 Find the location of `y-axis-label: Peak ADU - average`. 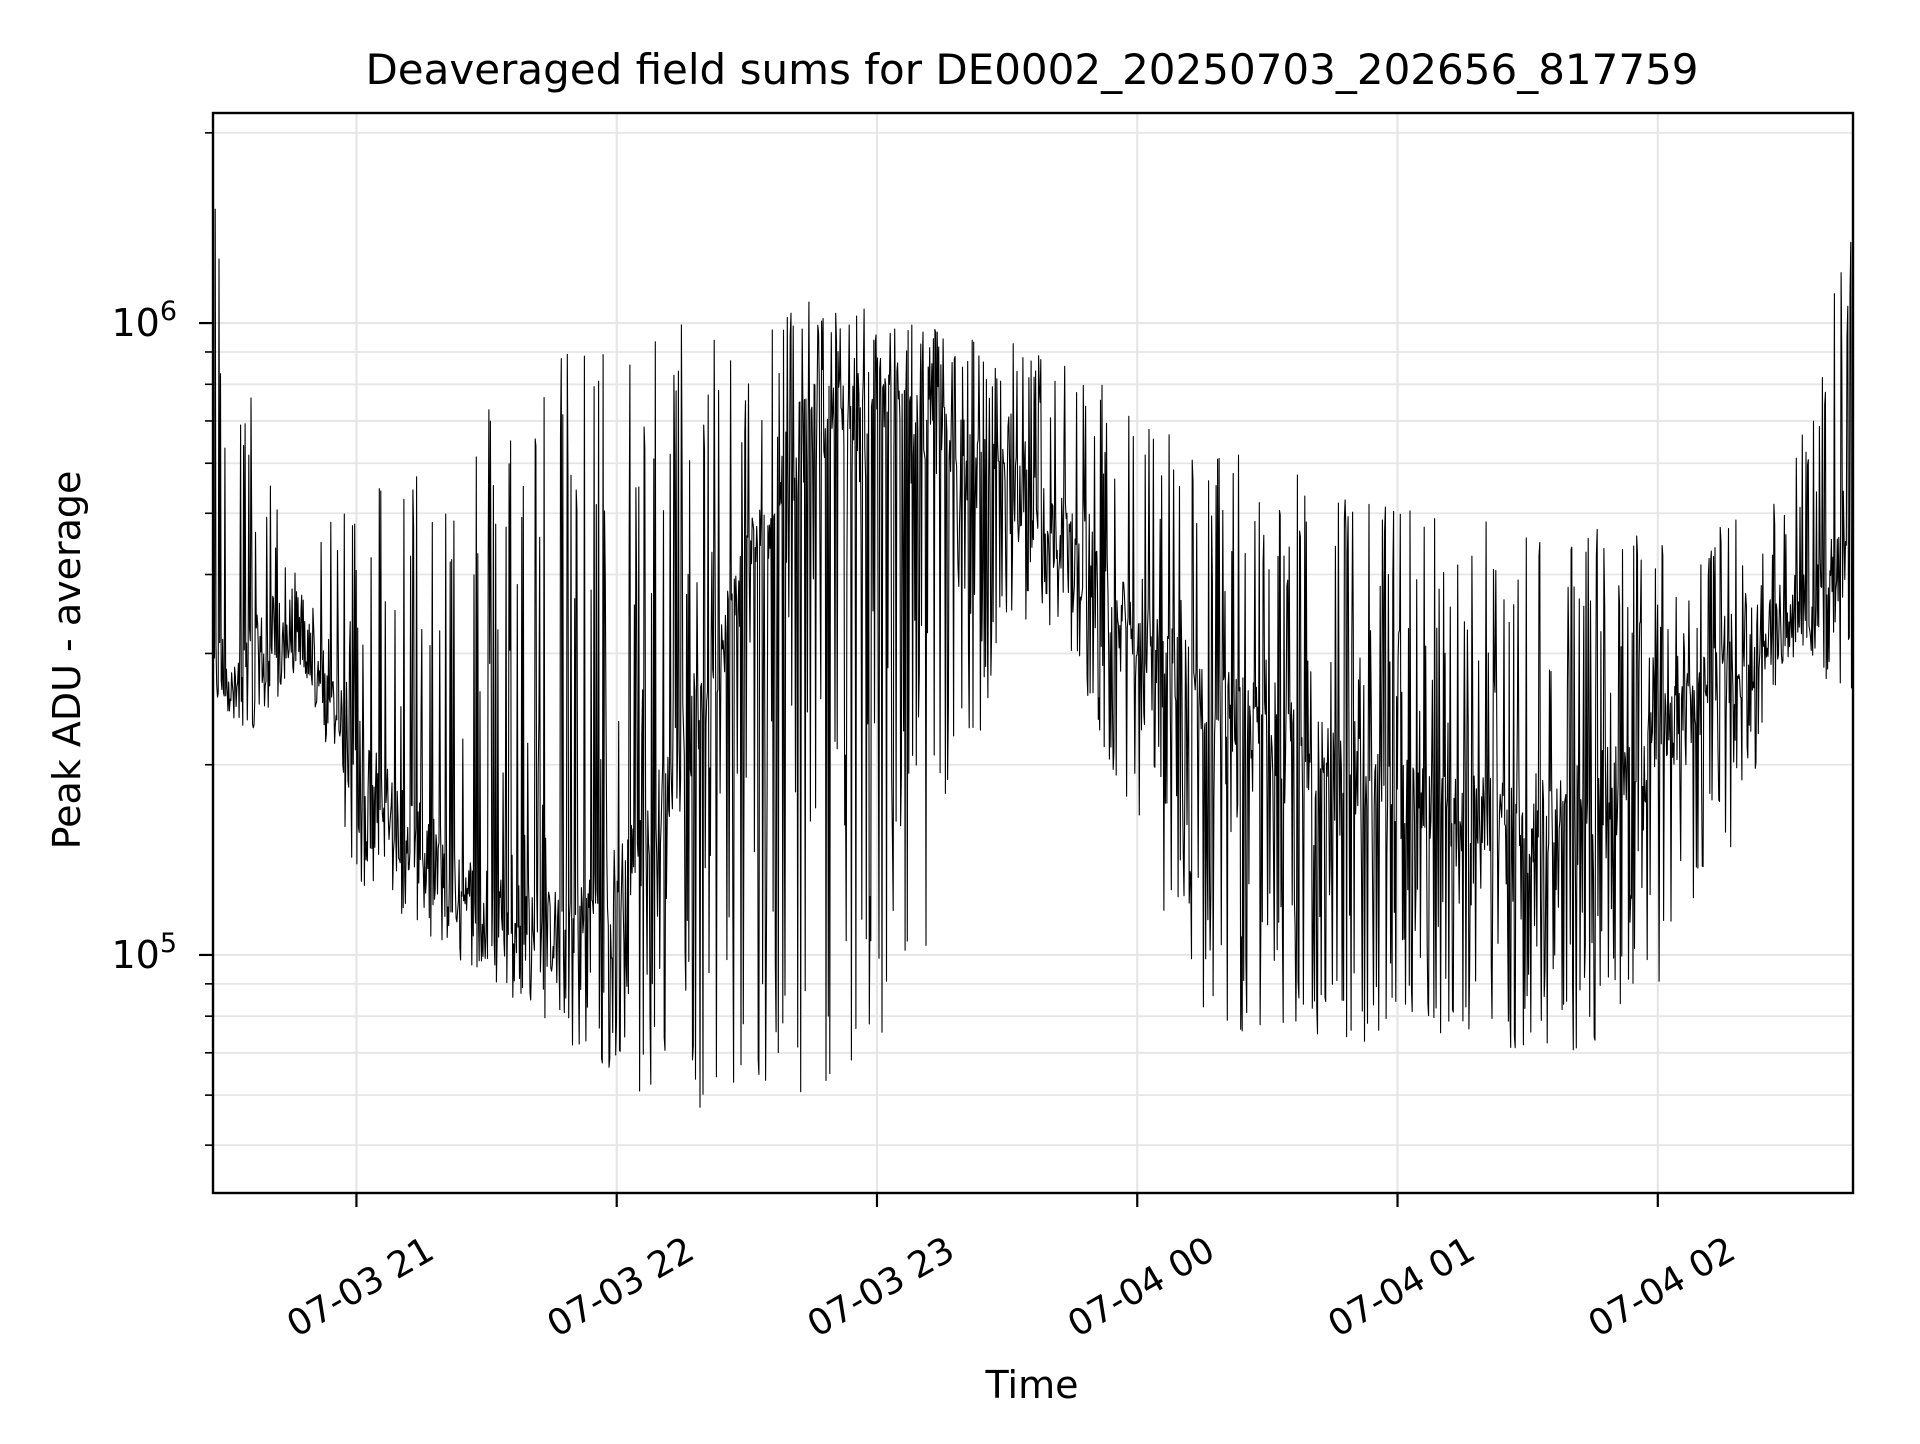

y-axis-label: Peak ADU - average is located at coordinates (67, 660).